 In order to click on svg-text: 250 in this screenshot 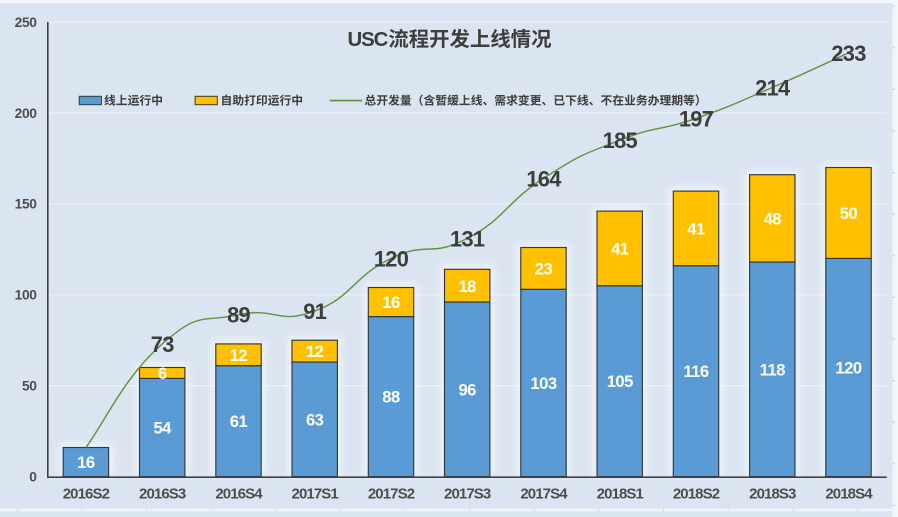, I will do `click(26, 22)`.